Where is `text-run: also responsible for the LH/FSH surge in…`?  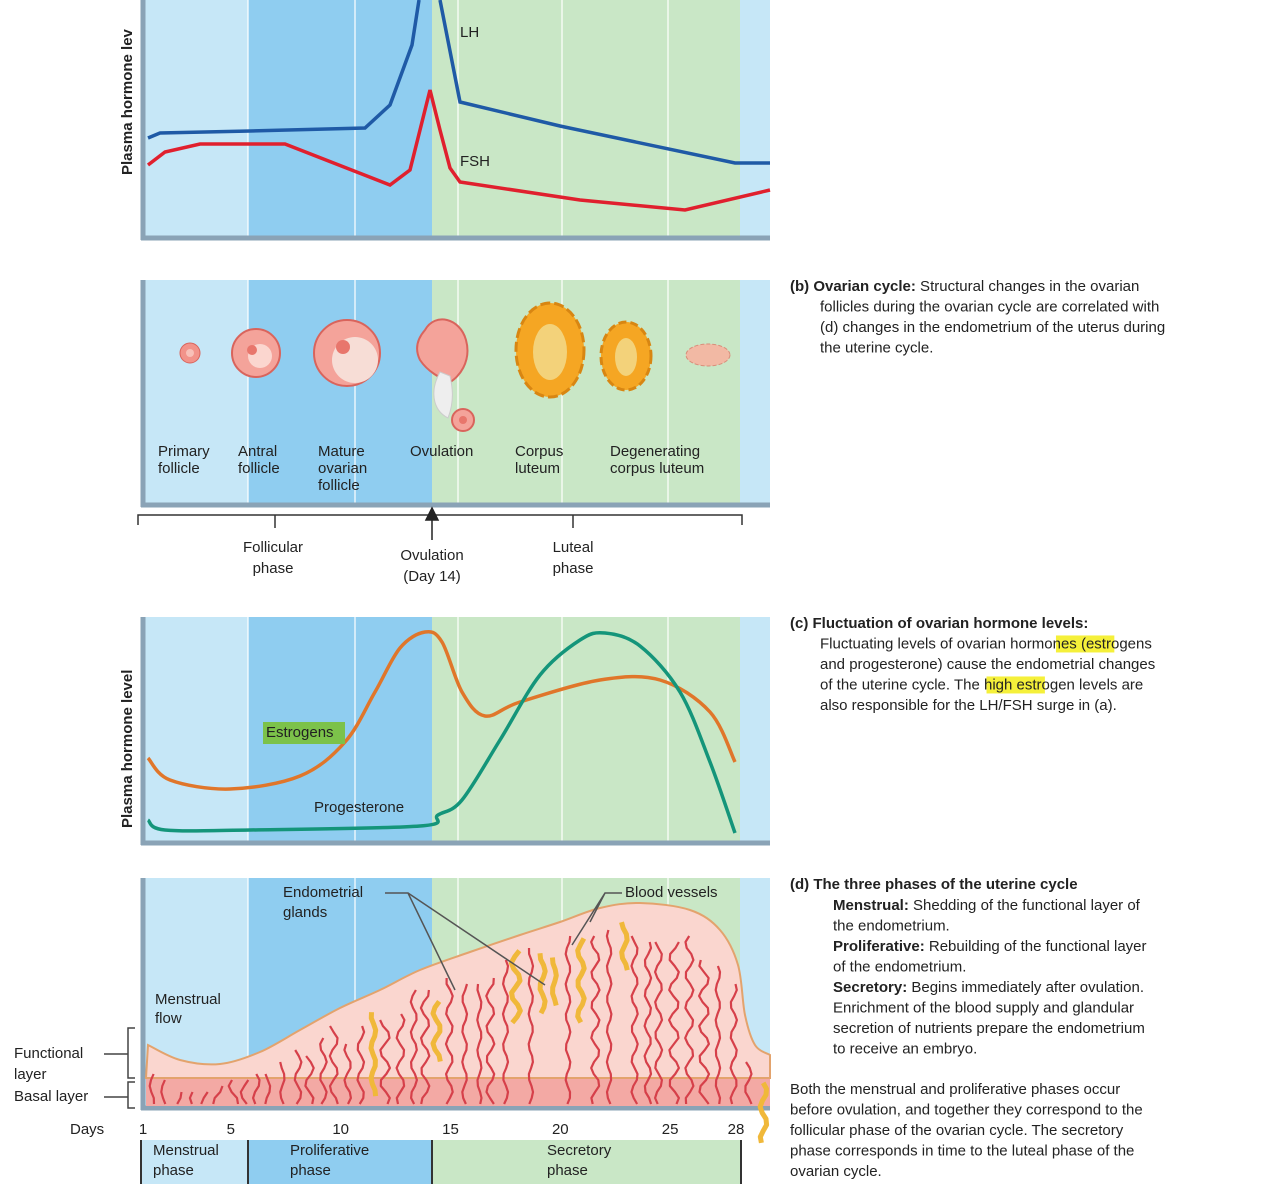 text-run: also responsible for the LH/FSH surge in… is located at coordinates (968, 705).